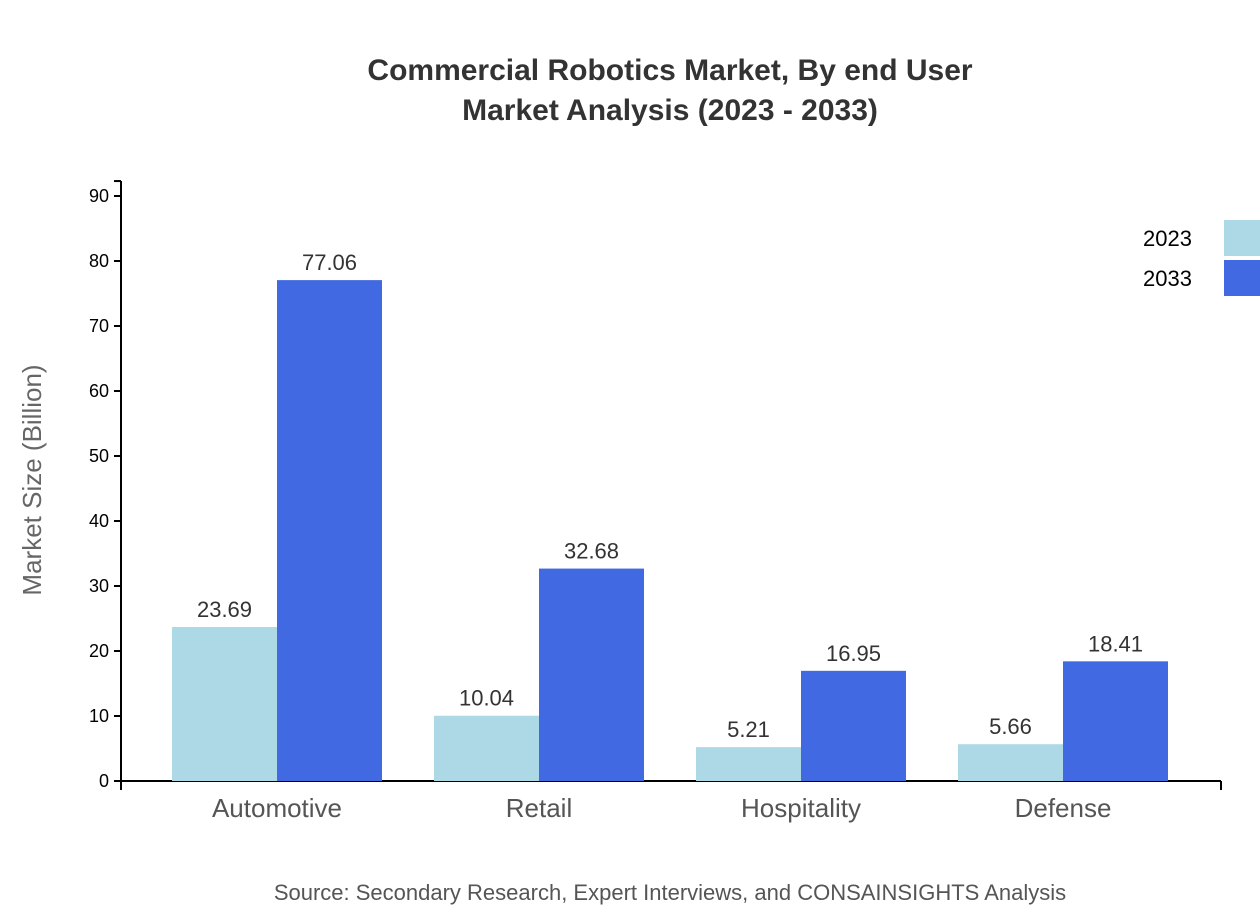  I want to click on legend-label-2023: 2023, so click(1167, 238).